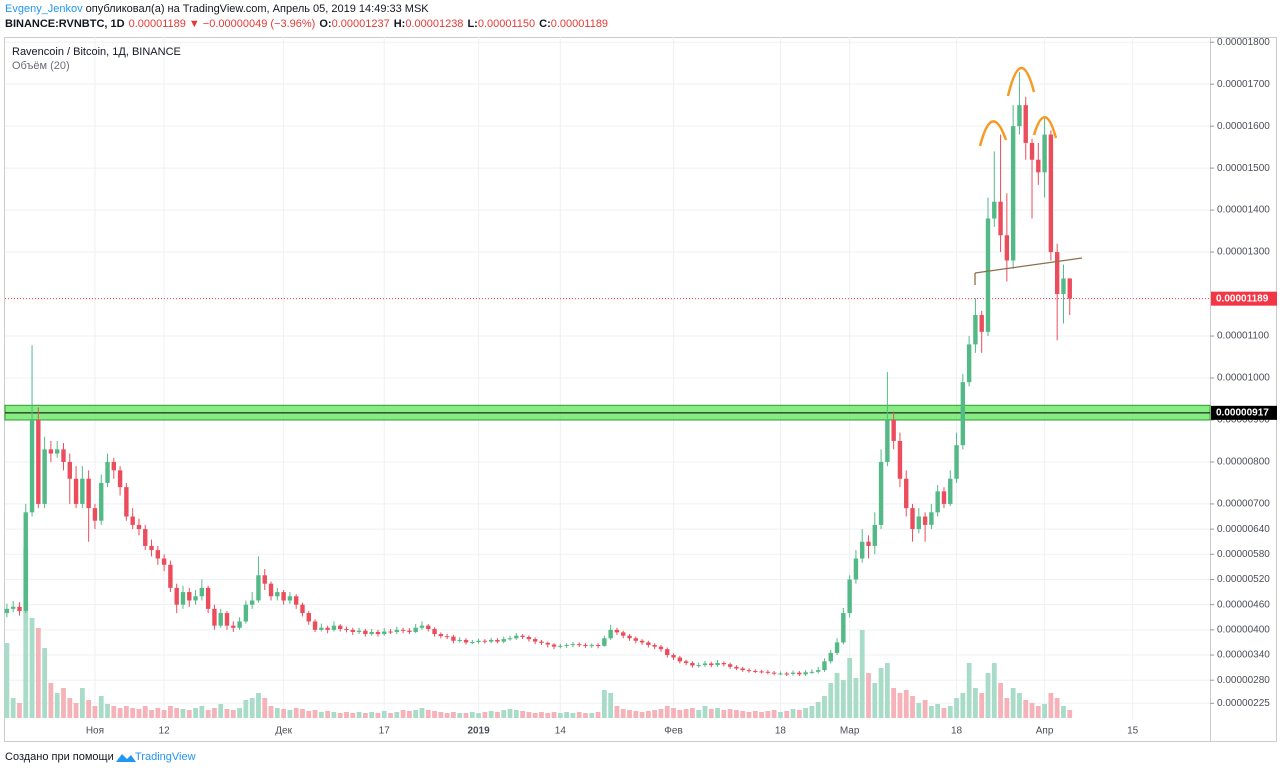  What do you see at coordinates (283, 731) in the screenshot?
I see `x-tick-label: Дек` at bounding box center [283, 731].